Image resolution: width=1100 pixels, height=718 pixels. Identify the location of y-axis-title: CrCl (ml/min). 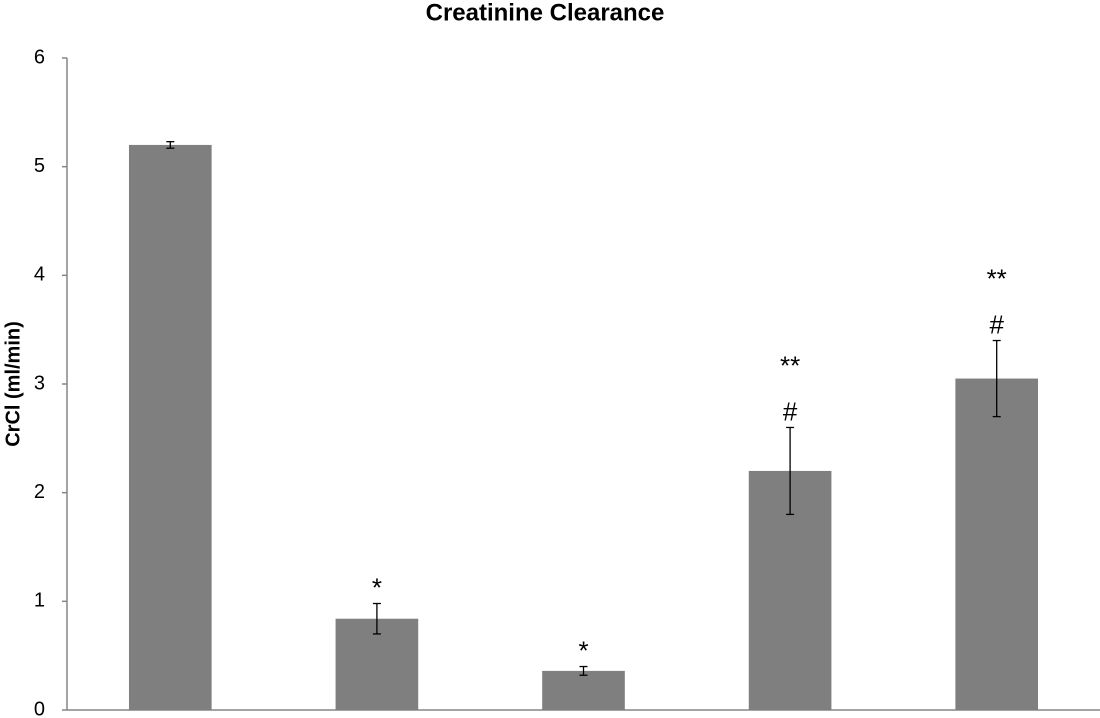
(13, 384).